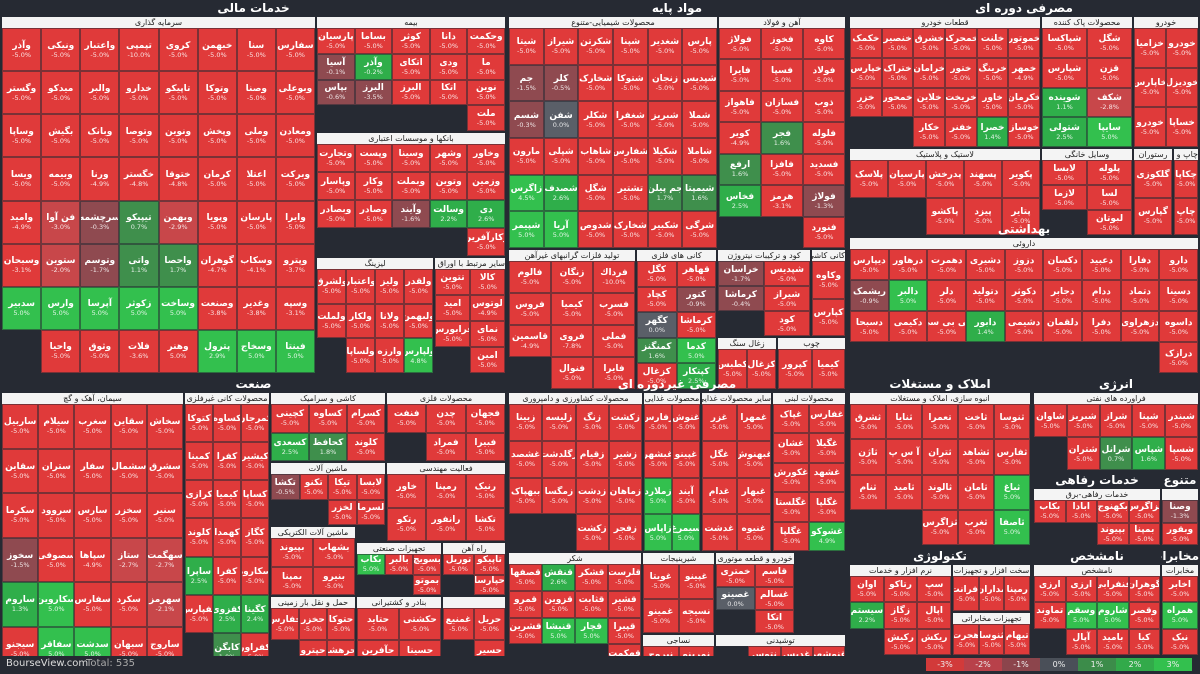 The width and height of the screenshot is (1200, 674). What do you see at coordinates (677, 8) in the screenshot?
I see `sector-title: مواد پایه` at bounding box center [677, 8].